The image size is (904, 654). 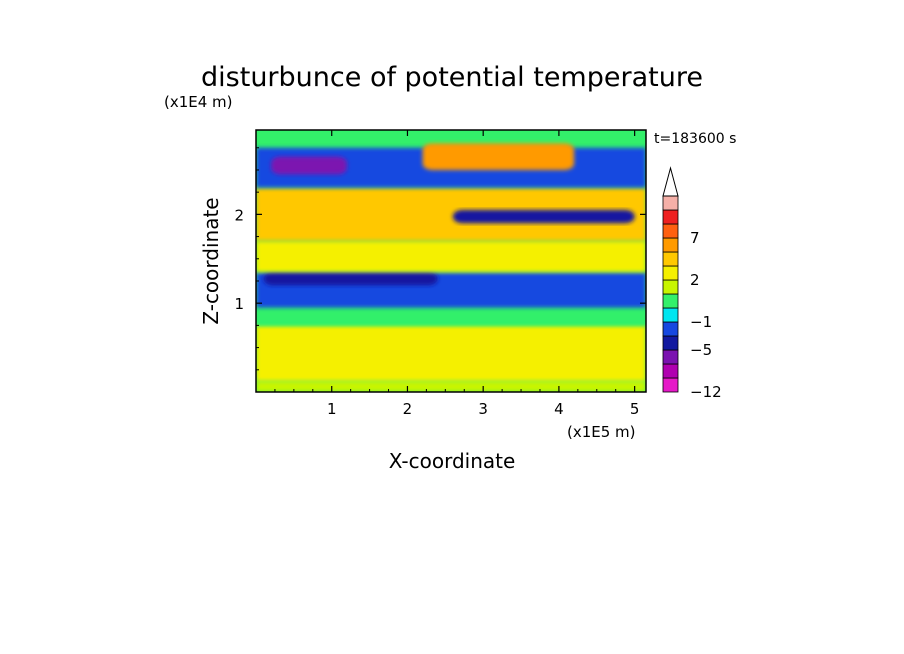 What do you see at coordinates (239, 304) in the screenshot?
I see `y-tick-label: 1` at bounding box center [239, 304].